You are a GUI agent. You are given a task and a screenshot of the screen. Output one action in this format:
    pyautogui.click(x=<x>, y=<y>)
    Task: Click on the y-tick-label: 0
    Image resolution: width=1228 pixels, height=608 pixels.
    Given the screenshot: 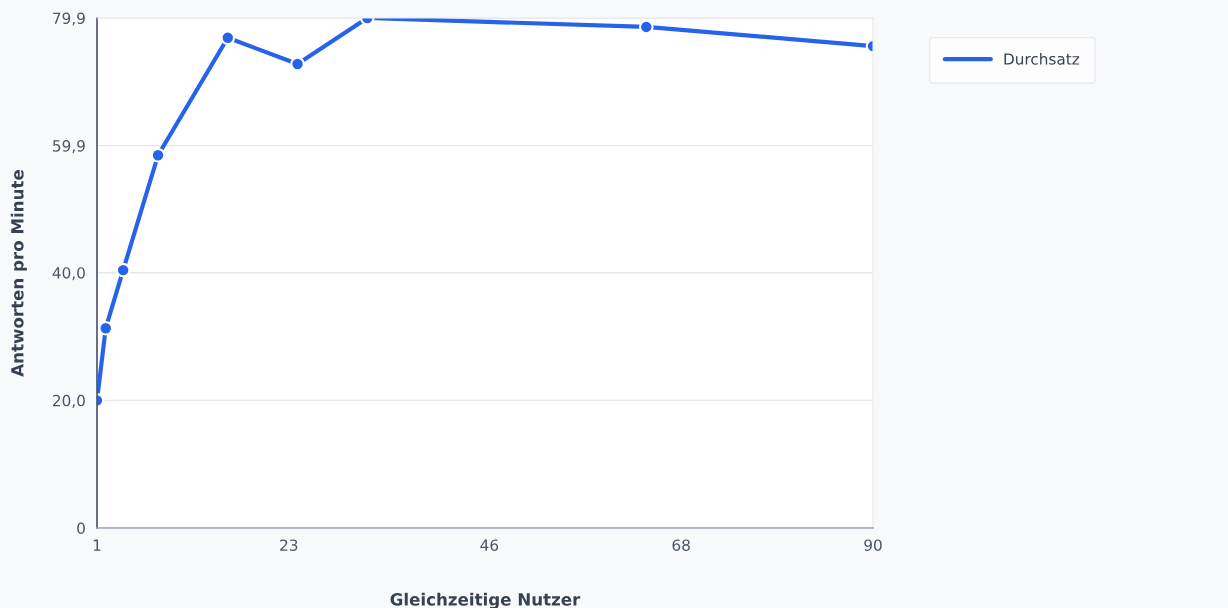 What is the action you would take?
    pyautogui.click(x=81, y=528)
    